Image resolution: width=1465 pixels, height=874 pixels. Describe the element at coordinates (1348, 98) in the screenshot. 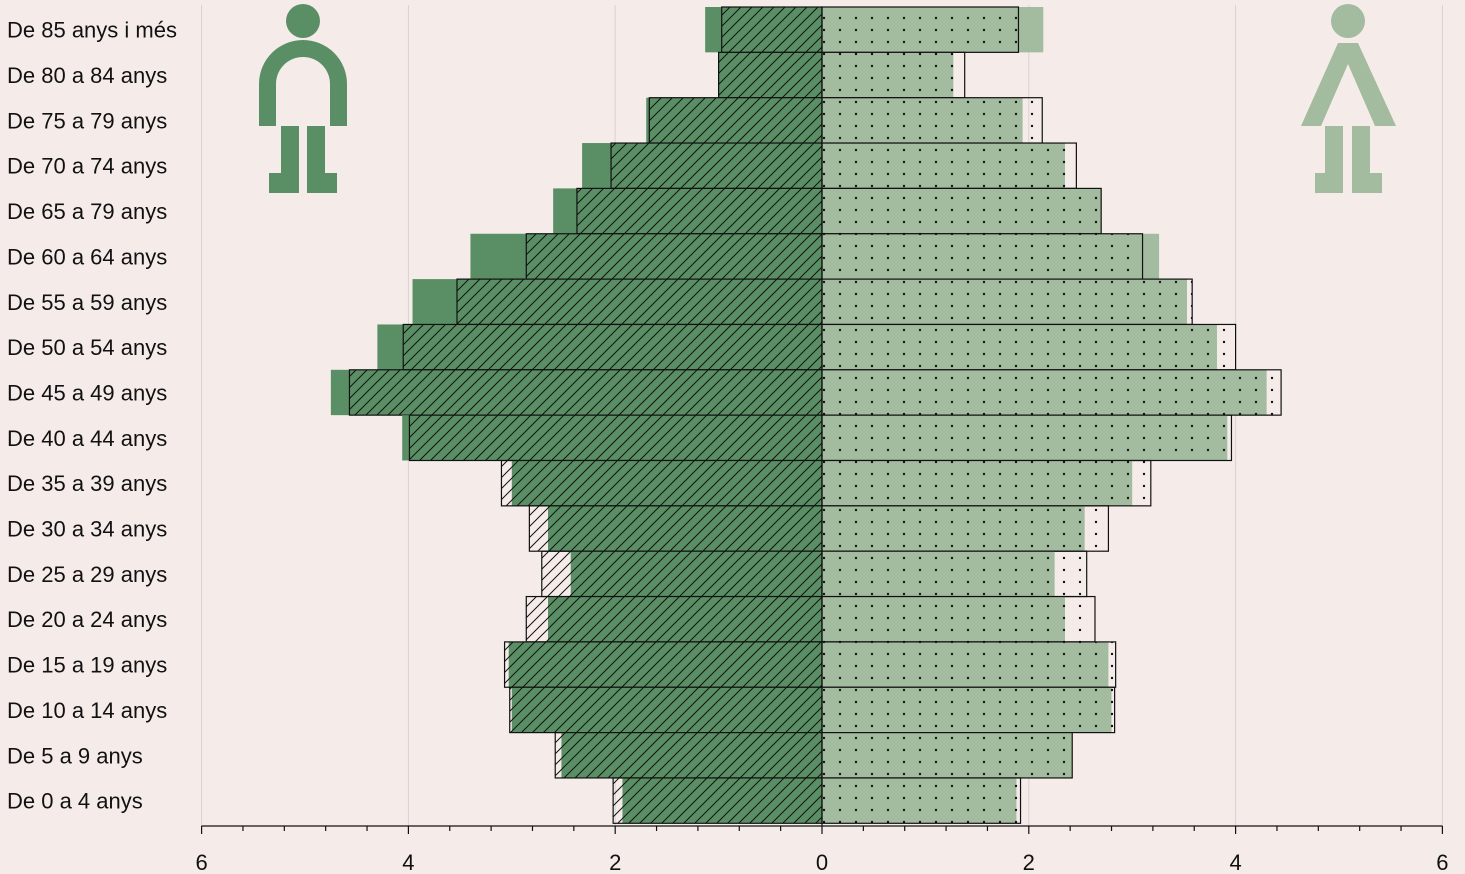

I see `female-figure-icon` at that location.